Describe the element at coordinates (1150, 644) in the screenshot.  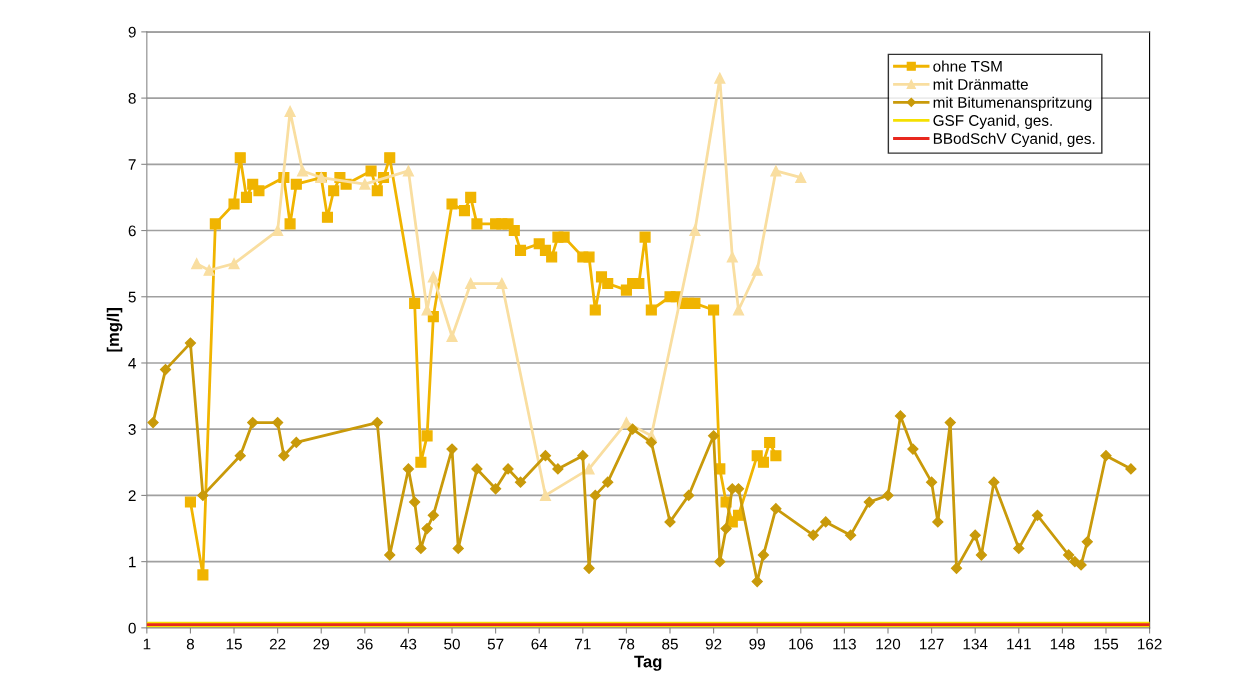
I see `x-tick-label: 162` at that location.